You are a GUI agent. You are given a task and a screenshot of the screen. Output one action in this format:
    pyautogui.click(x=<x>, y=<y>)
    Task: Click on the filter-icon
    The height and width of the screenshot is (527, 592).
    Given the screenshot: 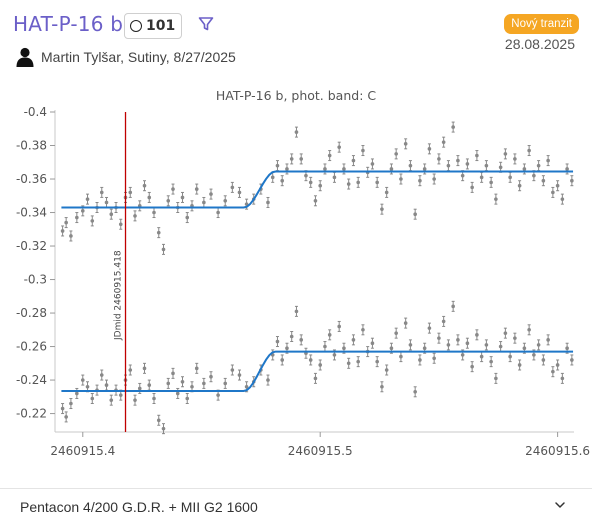 What is the action you would take?
    pyautogui.click(x=206, y=24)
    